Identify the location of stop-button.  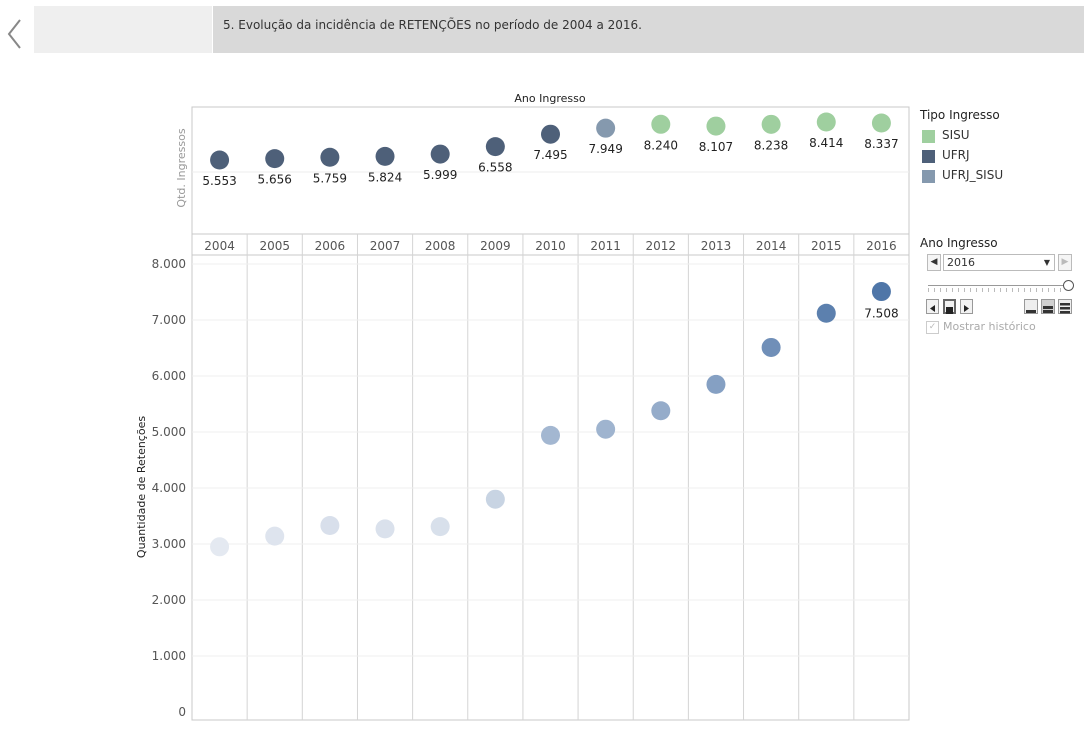
(949, 306).